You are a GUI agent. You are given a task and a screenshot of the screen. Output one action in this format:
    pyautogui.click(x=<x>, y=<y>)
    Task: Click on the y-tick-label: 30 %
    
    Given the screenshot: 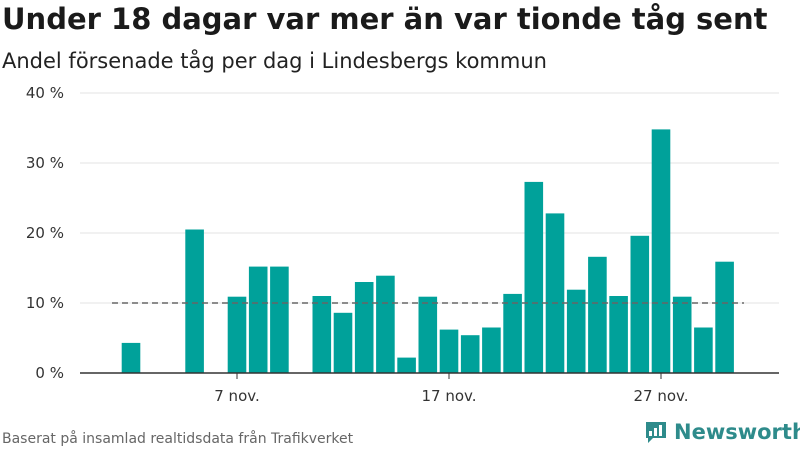 What is the action you would take?
    pyautogui.click(x=45, y=163)
    